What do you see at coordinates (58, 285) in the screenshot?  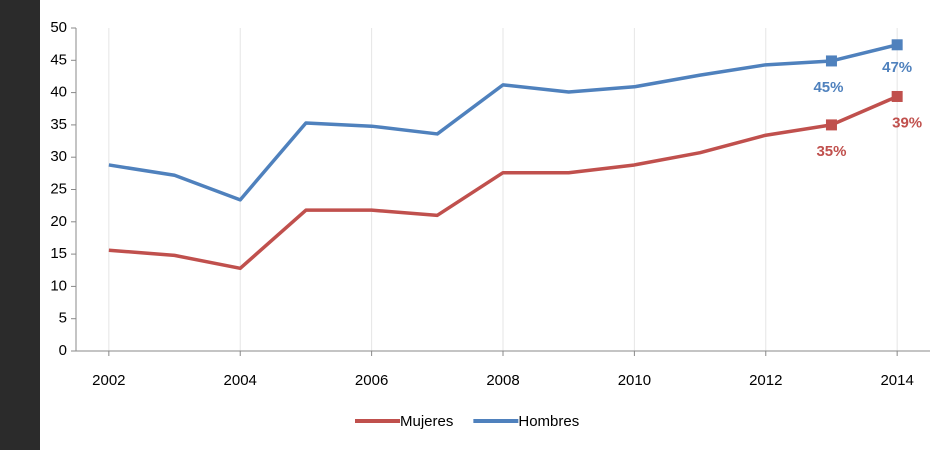 I see `y-tick-label: 10` at bounding box center [58, 285].